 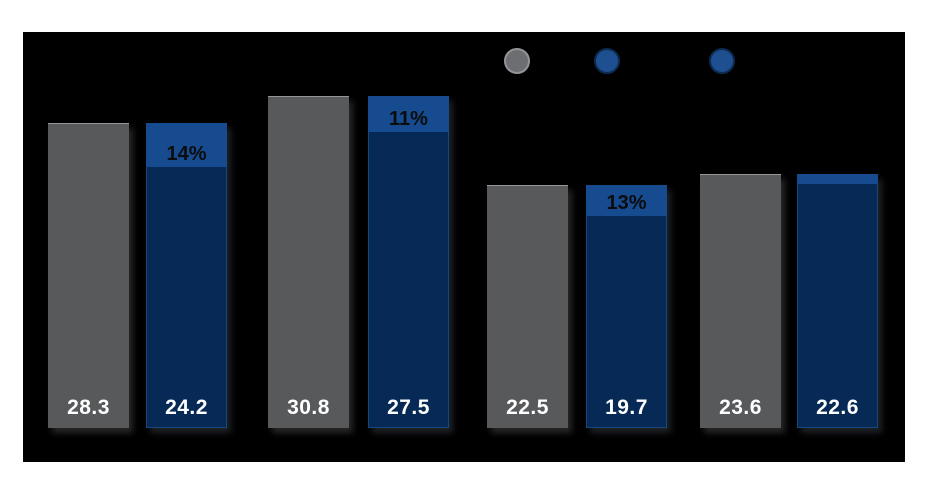 What do you see at coordinates (186, 154) in the screenshot?
I see `reduction-percent-label: 14%` at bounding box center [186, 154].